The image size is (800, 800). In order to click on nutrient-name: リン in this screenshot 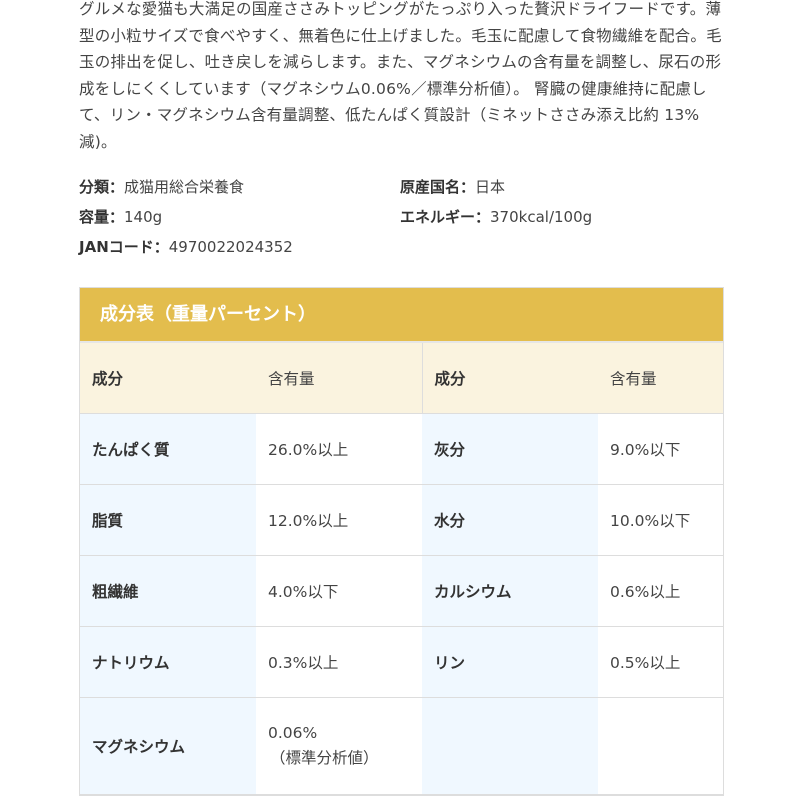, I will do `click(510, 662)`.